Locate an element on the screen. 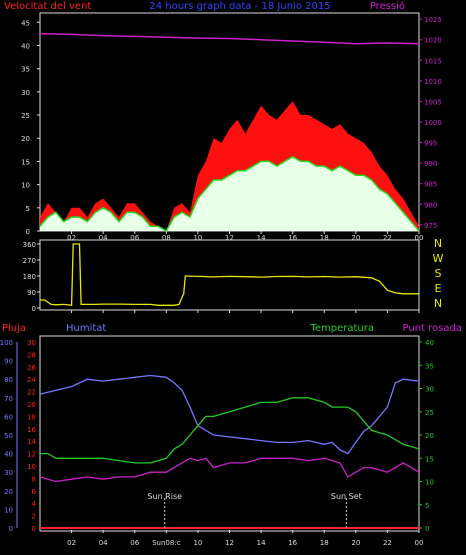  wind-x-tick-label: 02 is located at coordinates (71, 238).